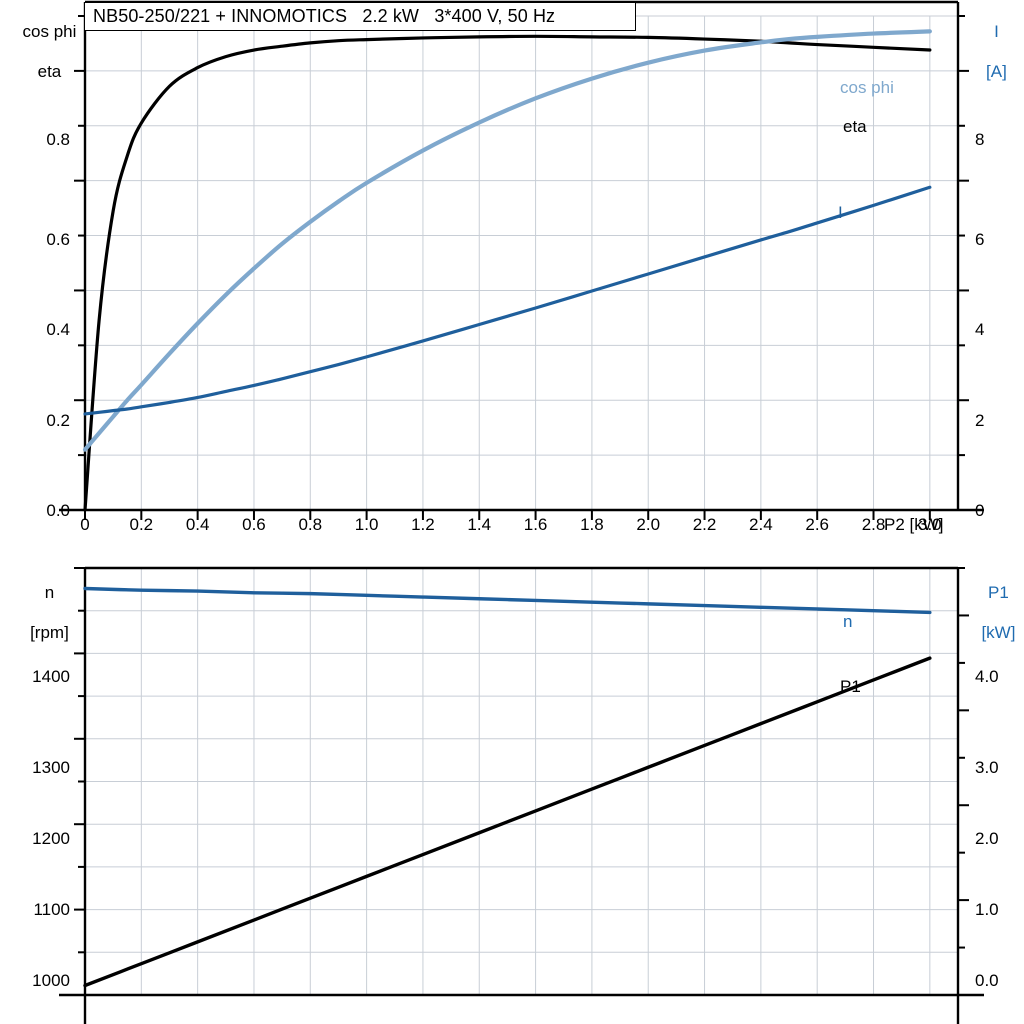 The width and height of the screenshot is (1024, 1024). Describe the element at coordinates (980, 510) in the screenshot. I see `top-right-tick-0: 0` at that location.